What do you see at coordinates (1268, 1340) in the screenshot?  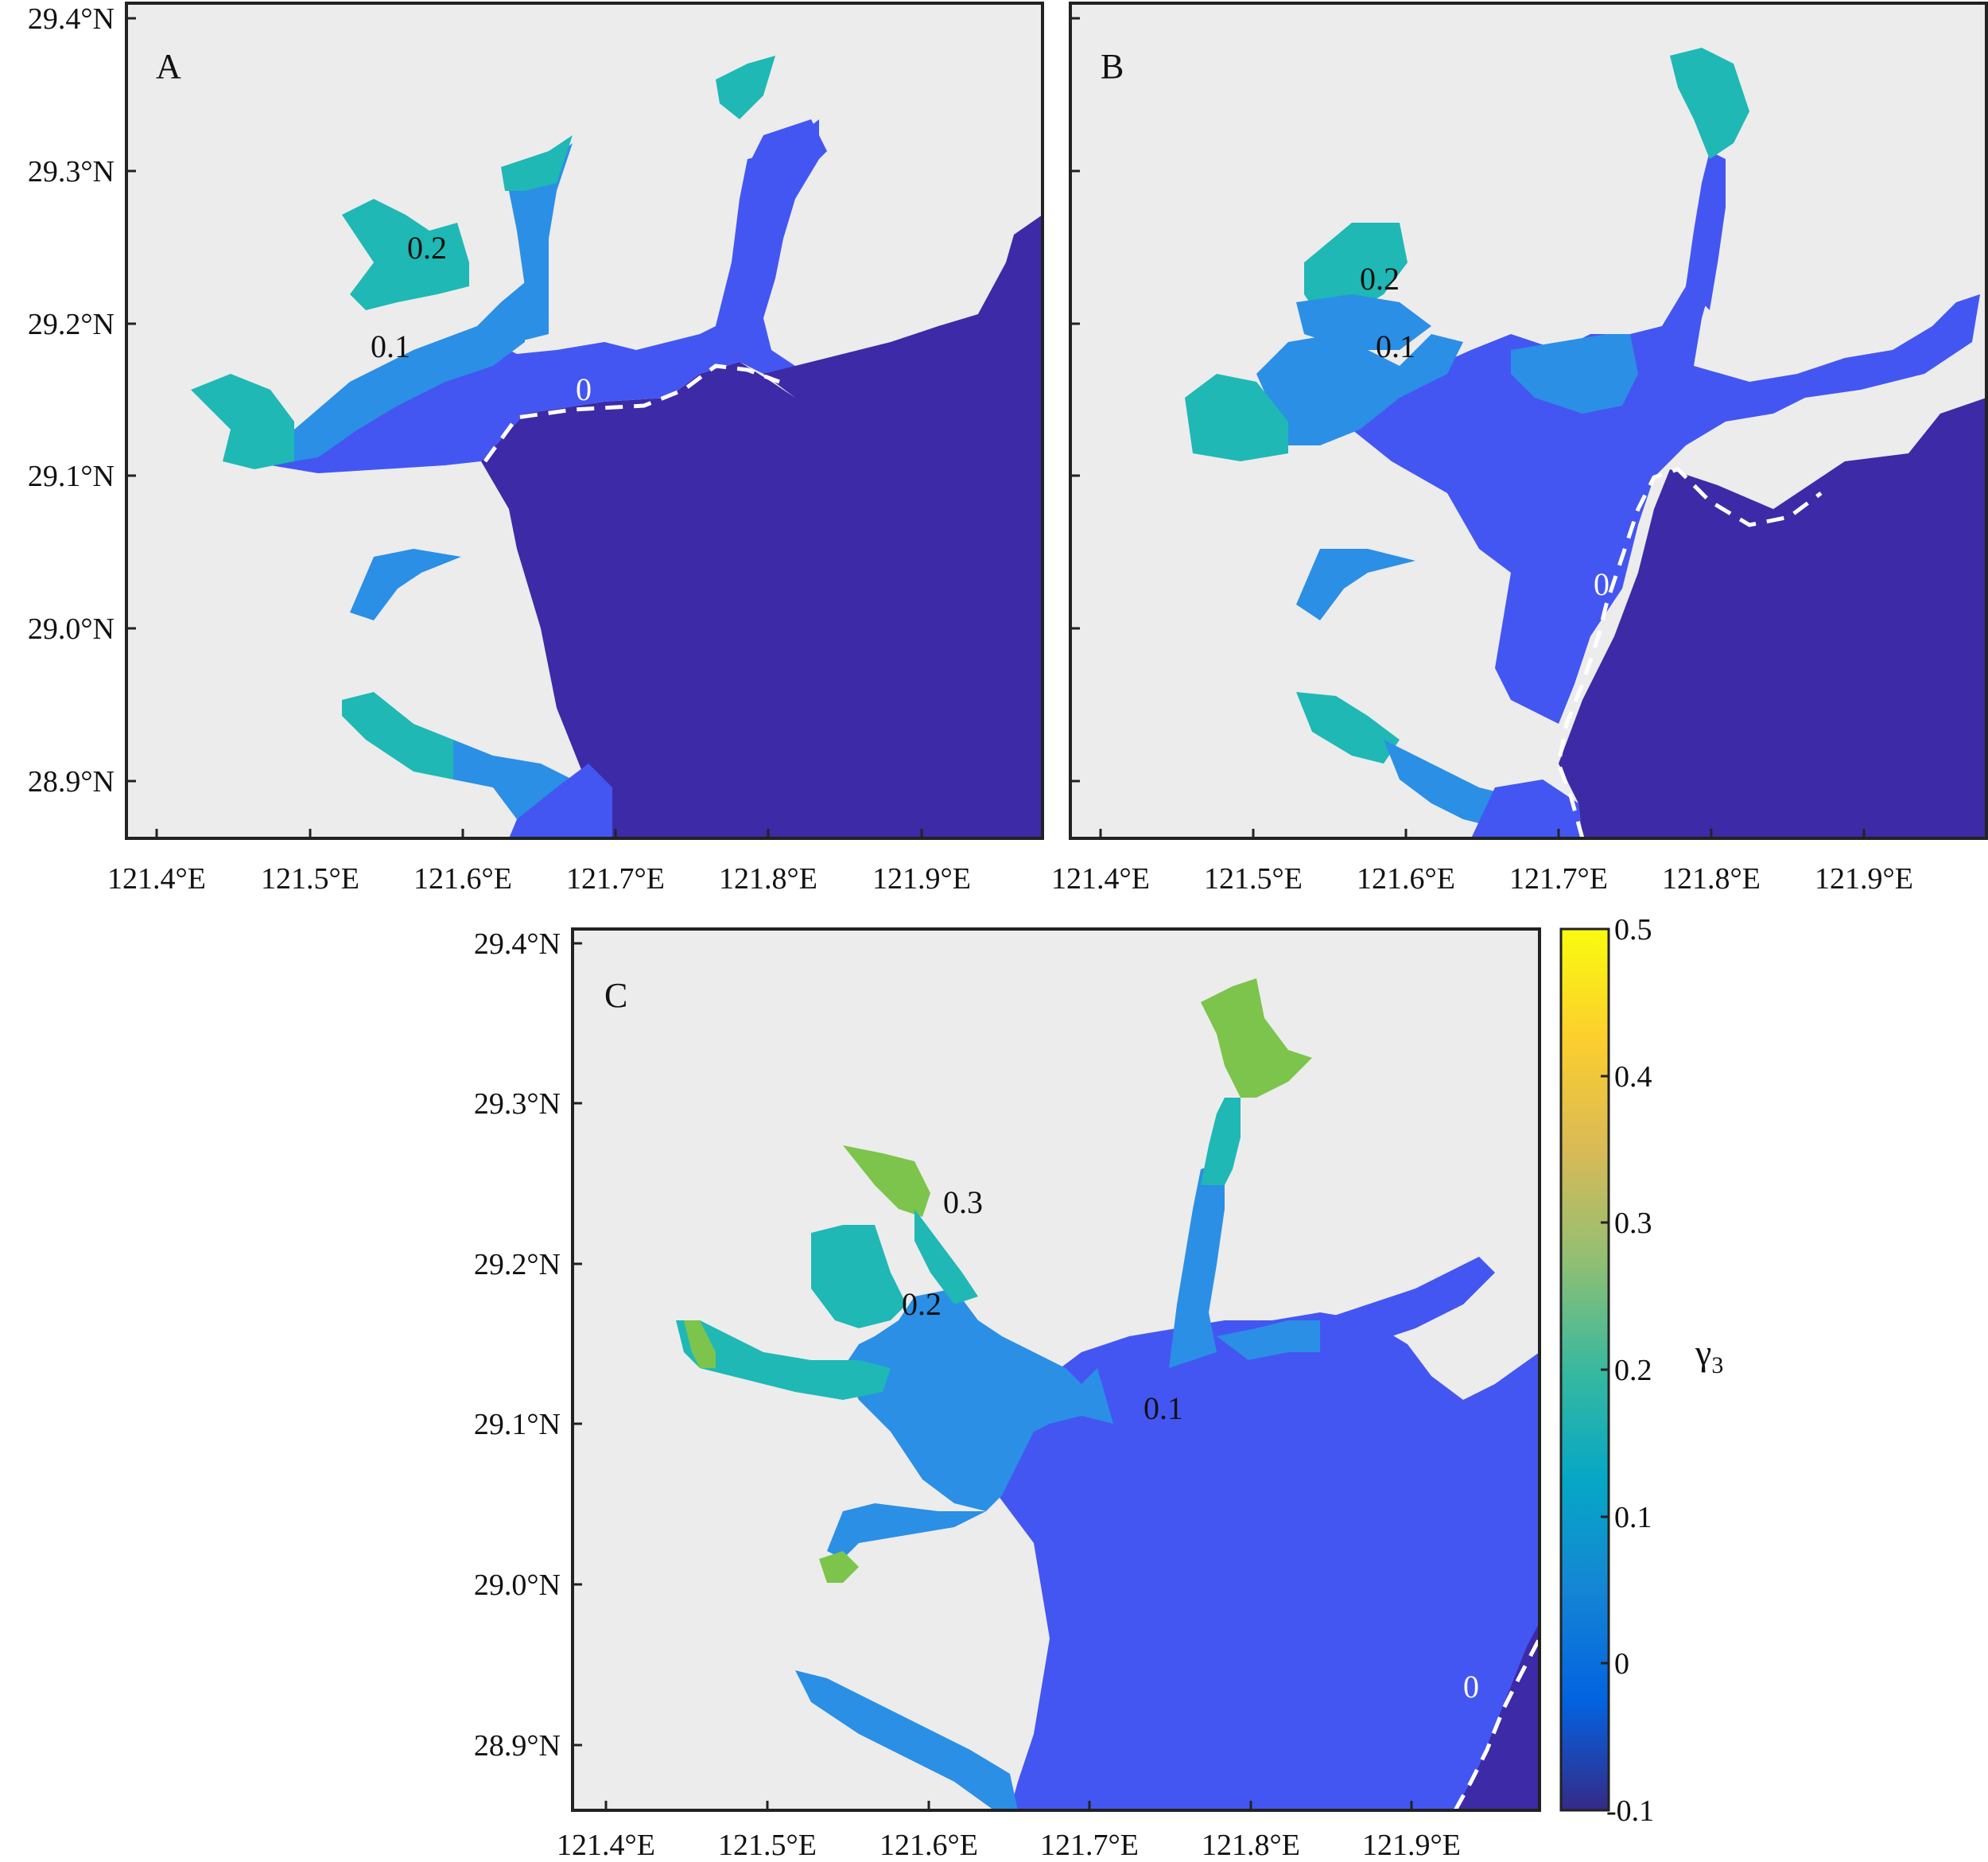 I see `east-channel-mid` at bounding box center [1268, 1340].